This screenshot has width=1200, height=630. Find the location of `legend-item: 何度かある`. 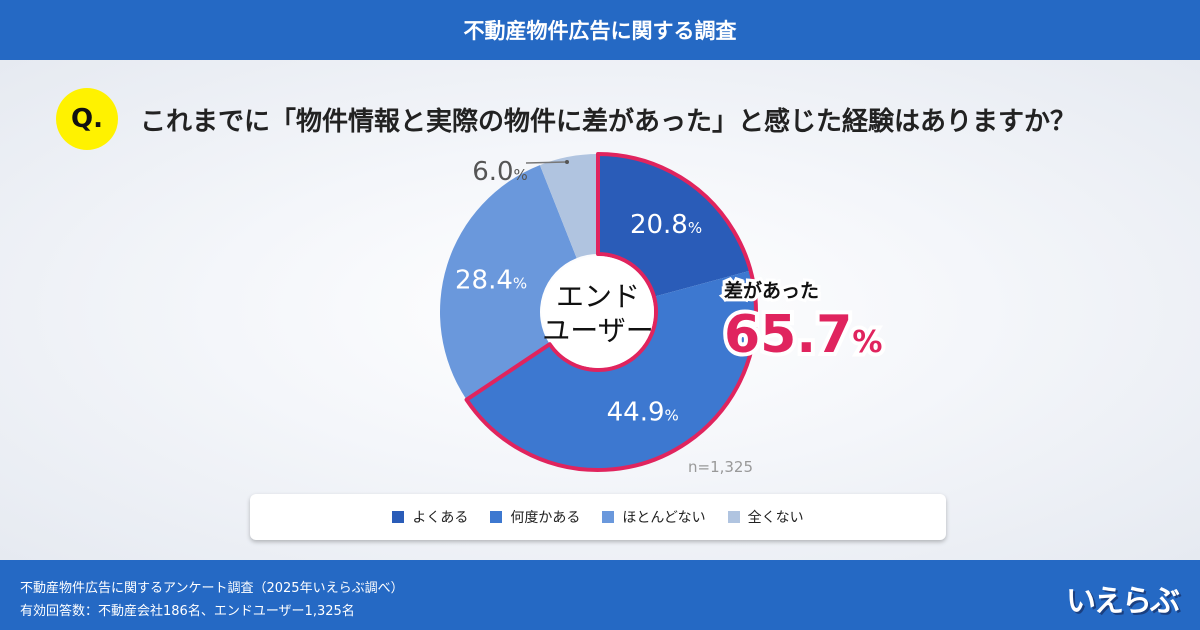

legend-item: 何度かある is located at coordinates (535, 517).